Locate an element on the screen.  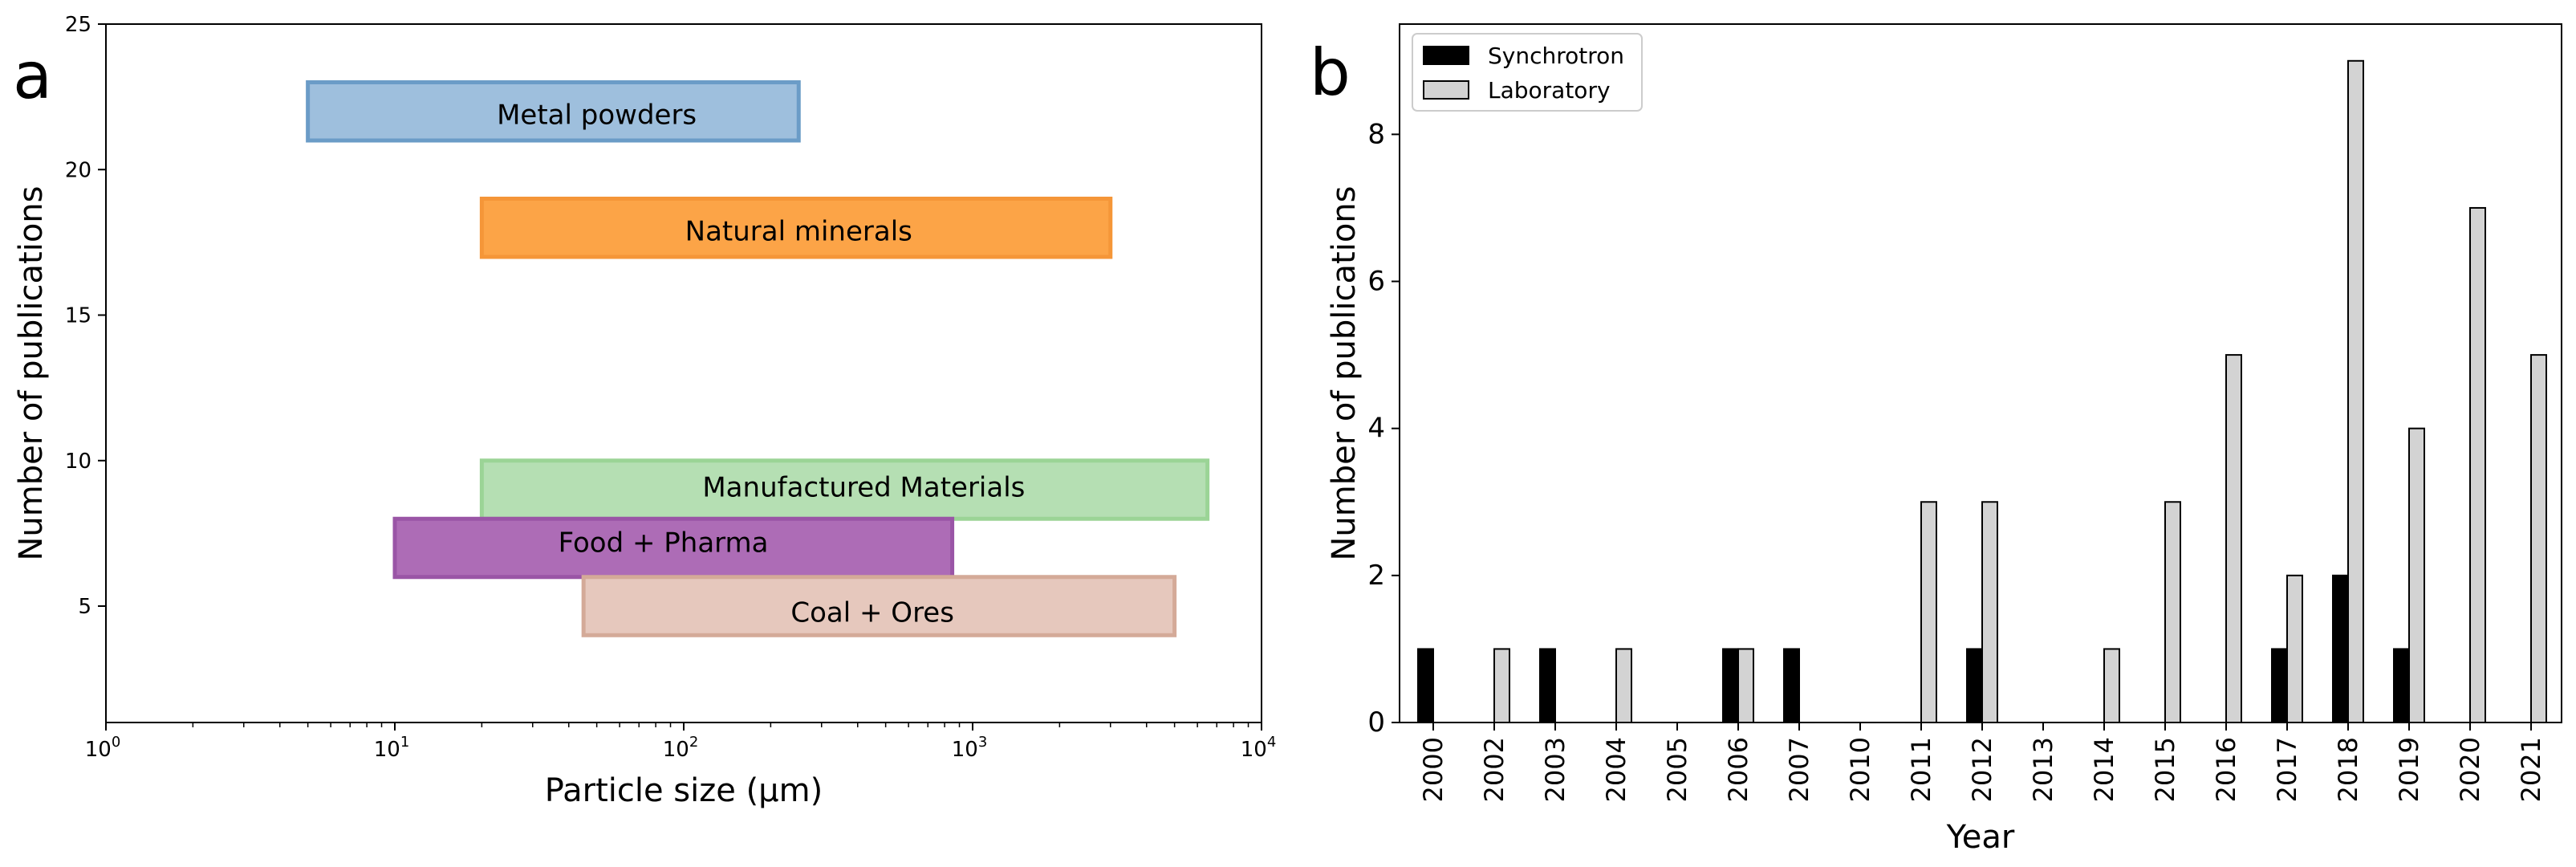
y-tick-label: 8 is located at coordinates (1376, 134).